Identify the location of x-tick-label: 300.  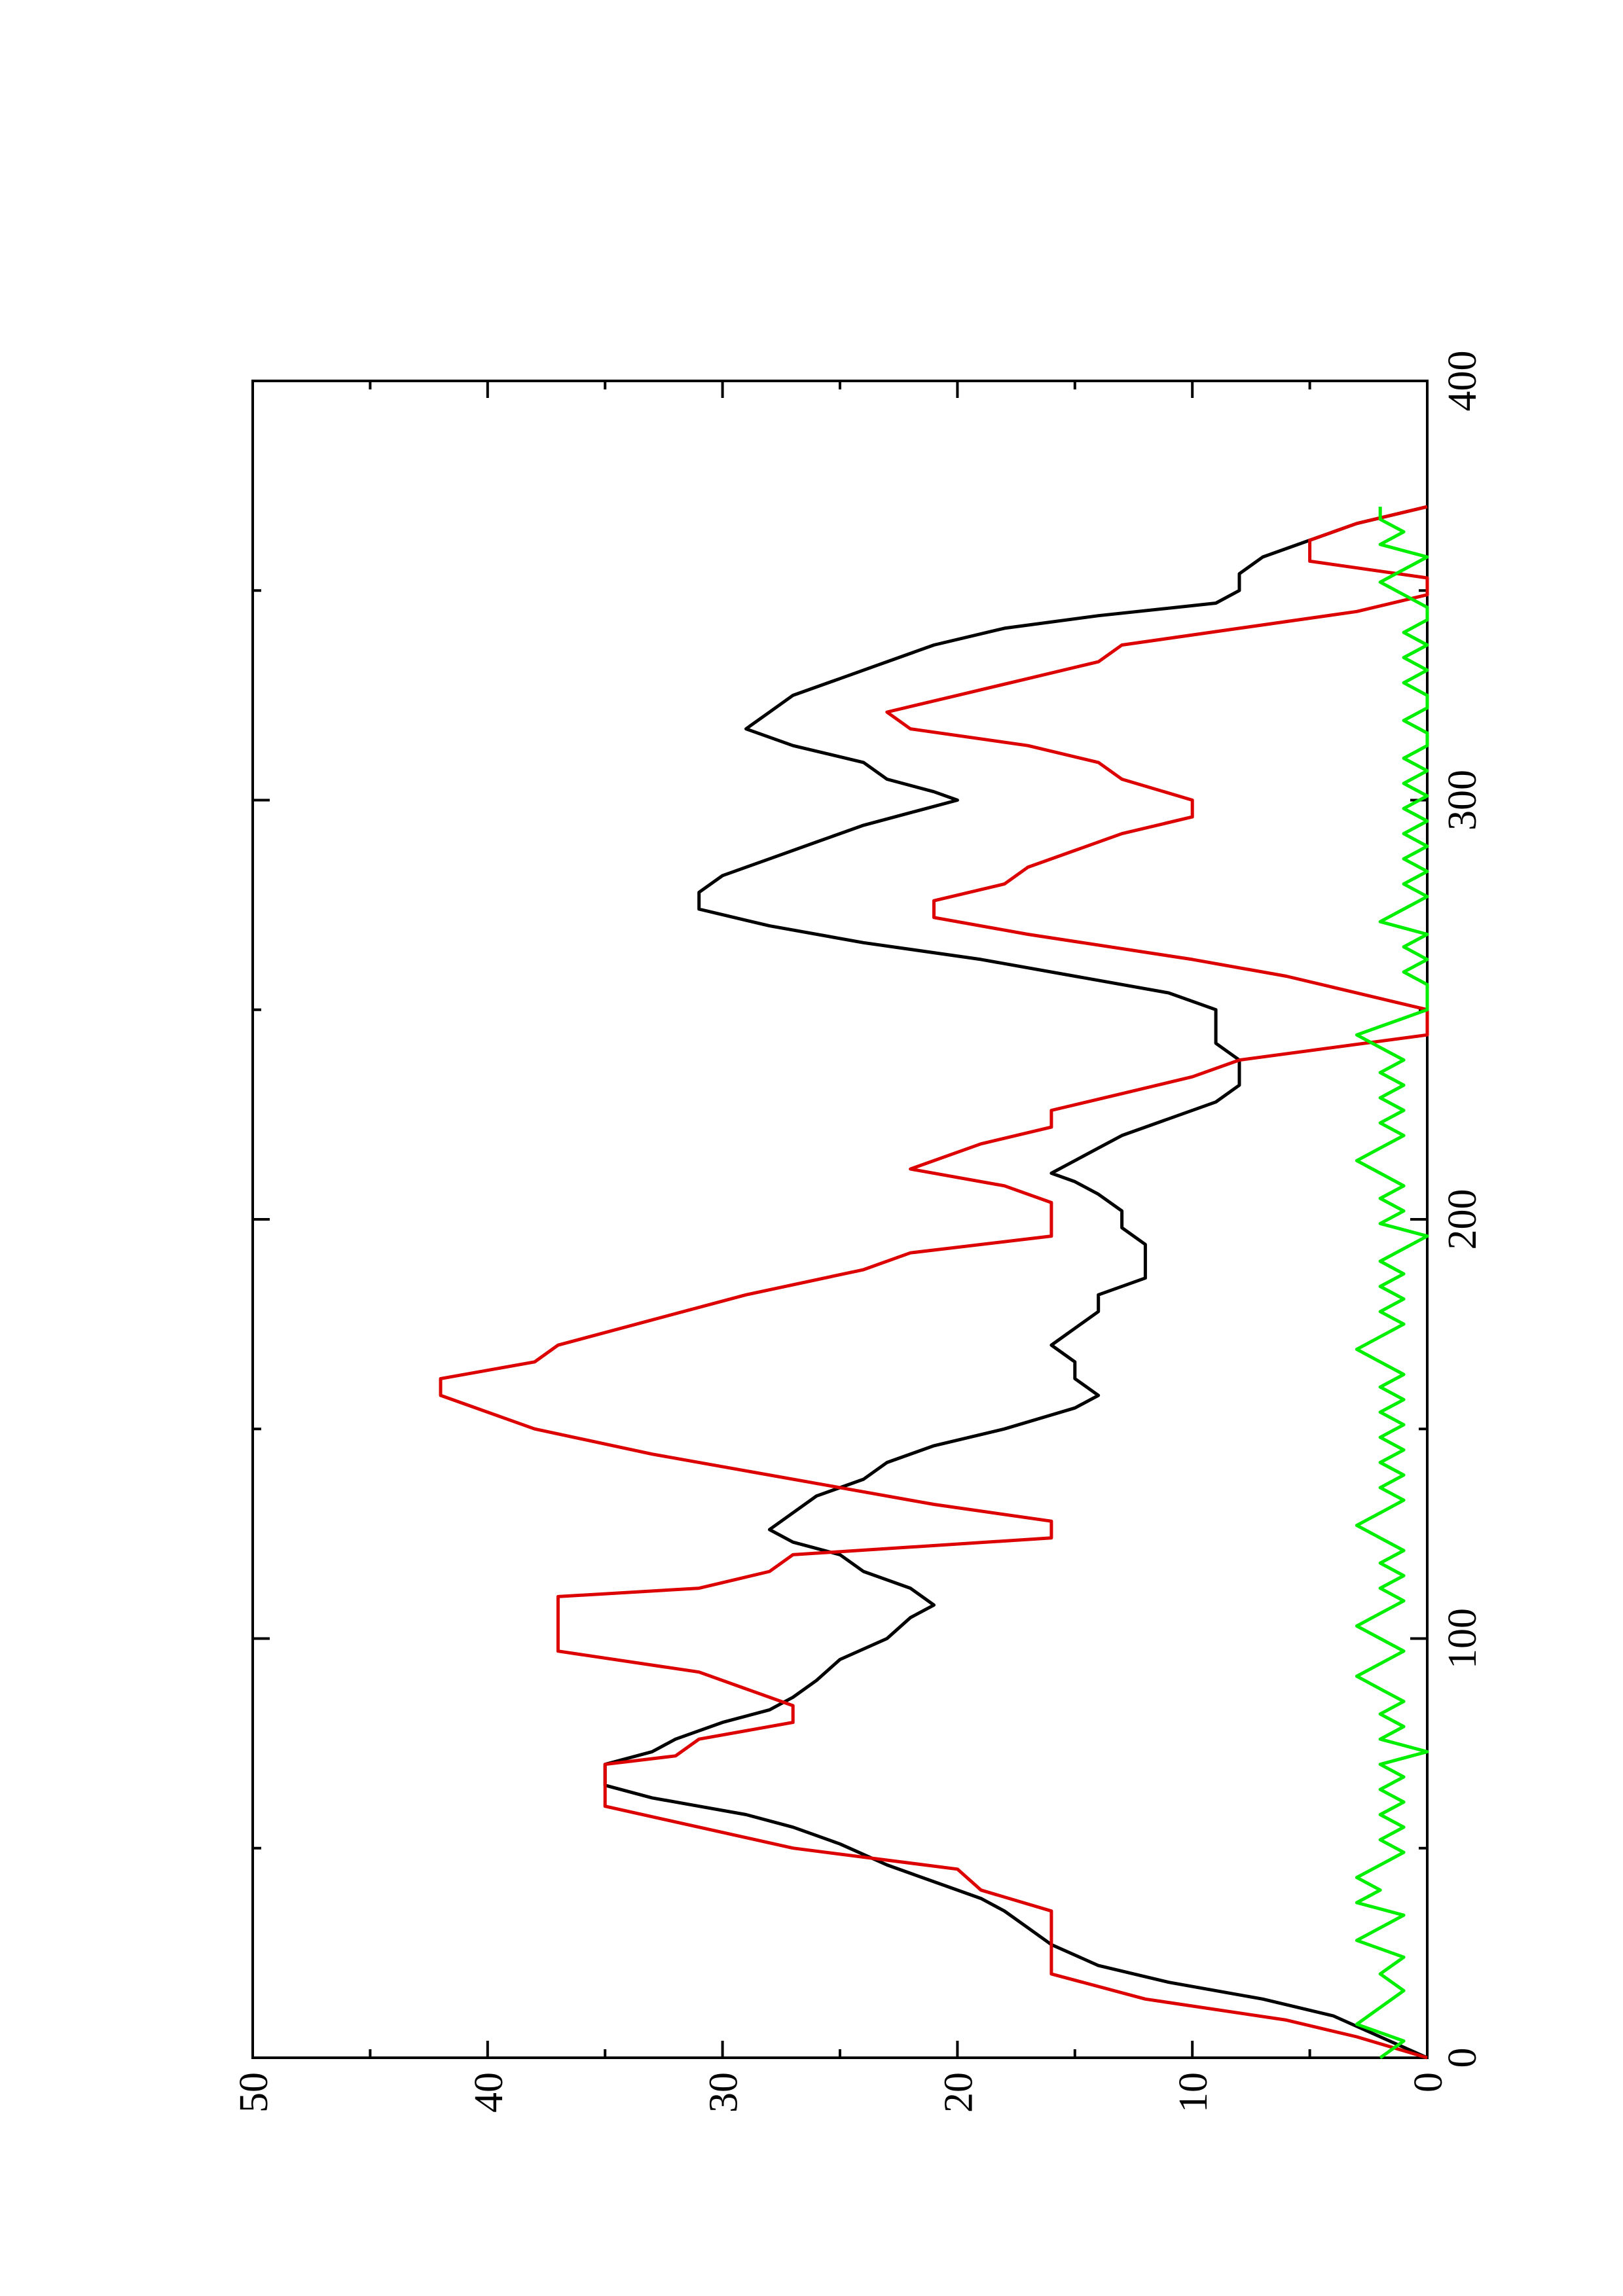
(1462, 800).